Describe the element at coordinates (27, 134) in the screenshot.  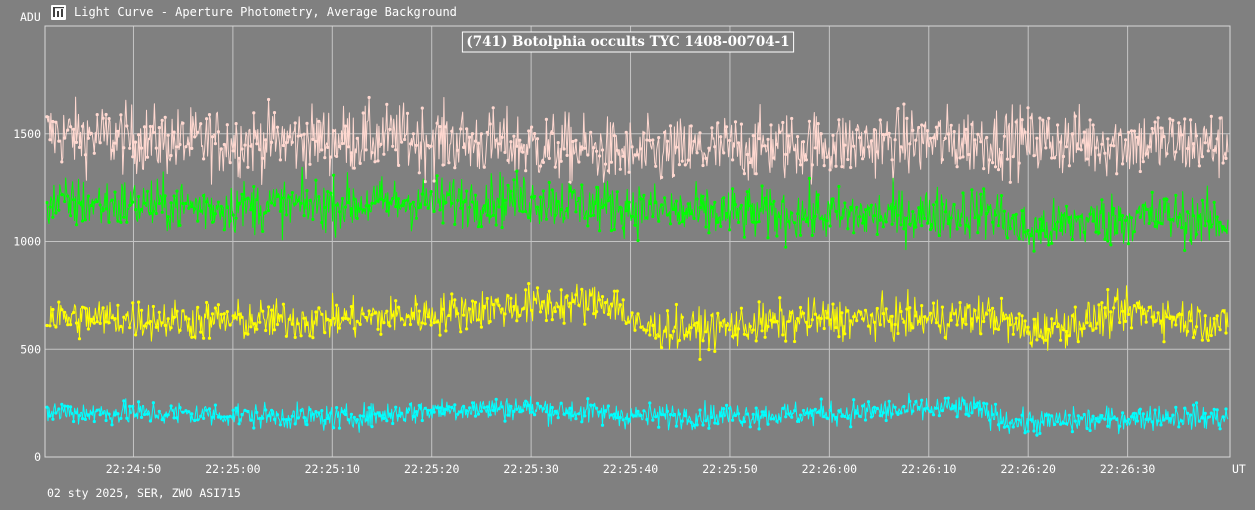
I see `y-tick-label: 1500` at that location.